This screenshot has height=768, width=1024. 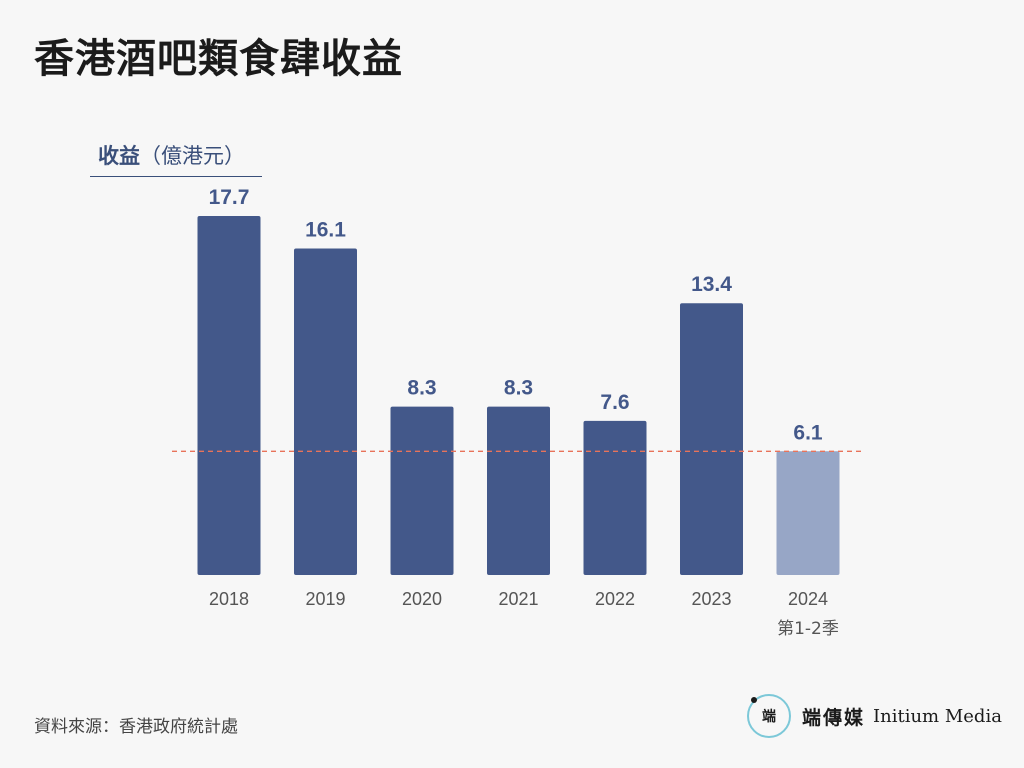 I want to click on y-axis-title-text: 收益（億港元）, so click(x=171, y=155).